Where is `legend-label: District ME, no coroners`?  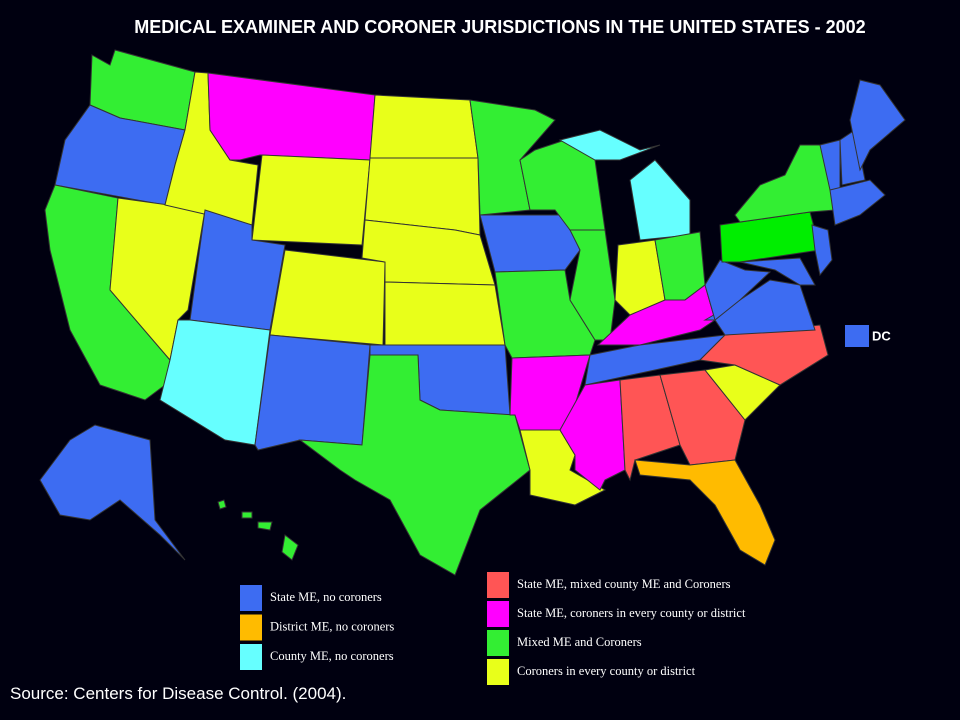
legend-label: District ME, no coroners is located at coordinates (332, 626).